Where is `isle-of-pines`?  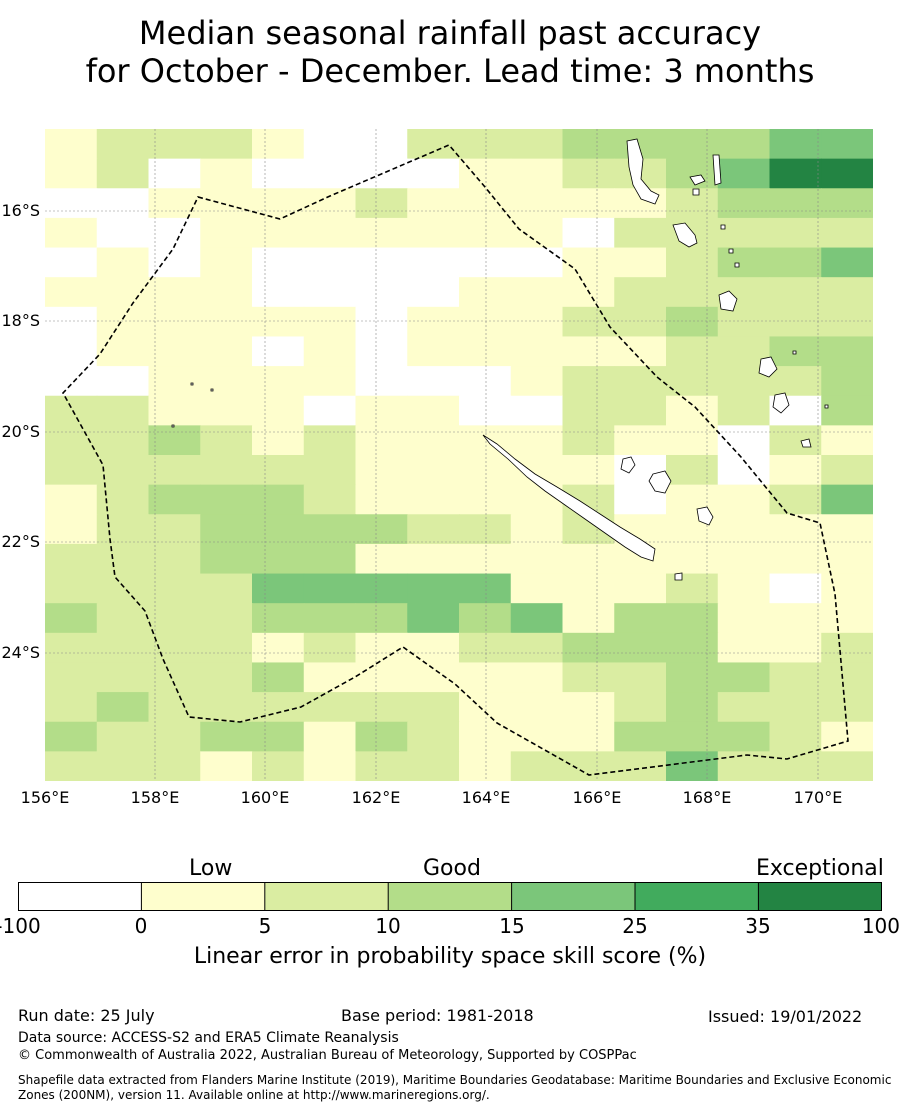 isle-of-pines is located at coordinates (678, 576).